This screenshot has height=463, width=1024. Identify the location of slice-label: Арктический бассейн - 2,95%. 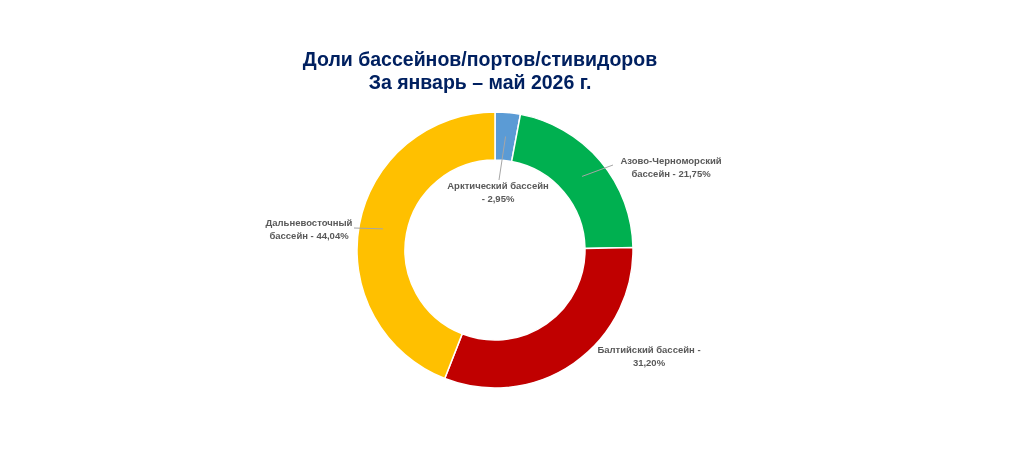
(498, 192).